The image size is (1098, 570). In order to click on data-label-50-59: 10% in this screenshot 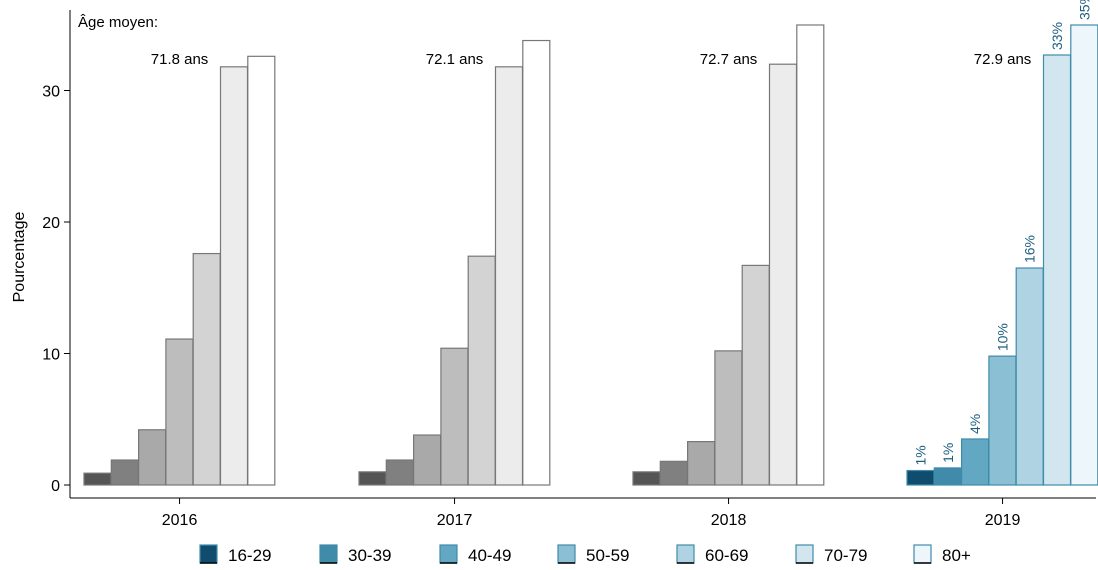, I will do `click(1002, 337)`.